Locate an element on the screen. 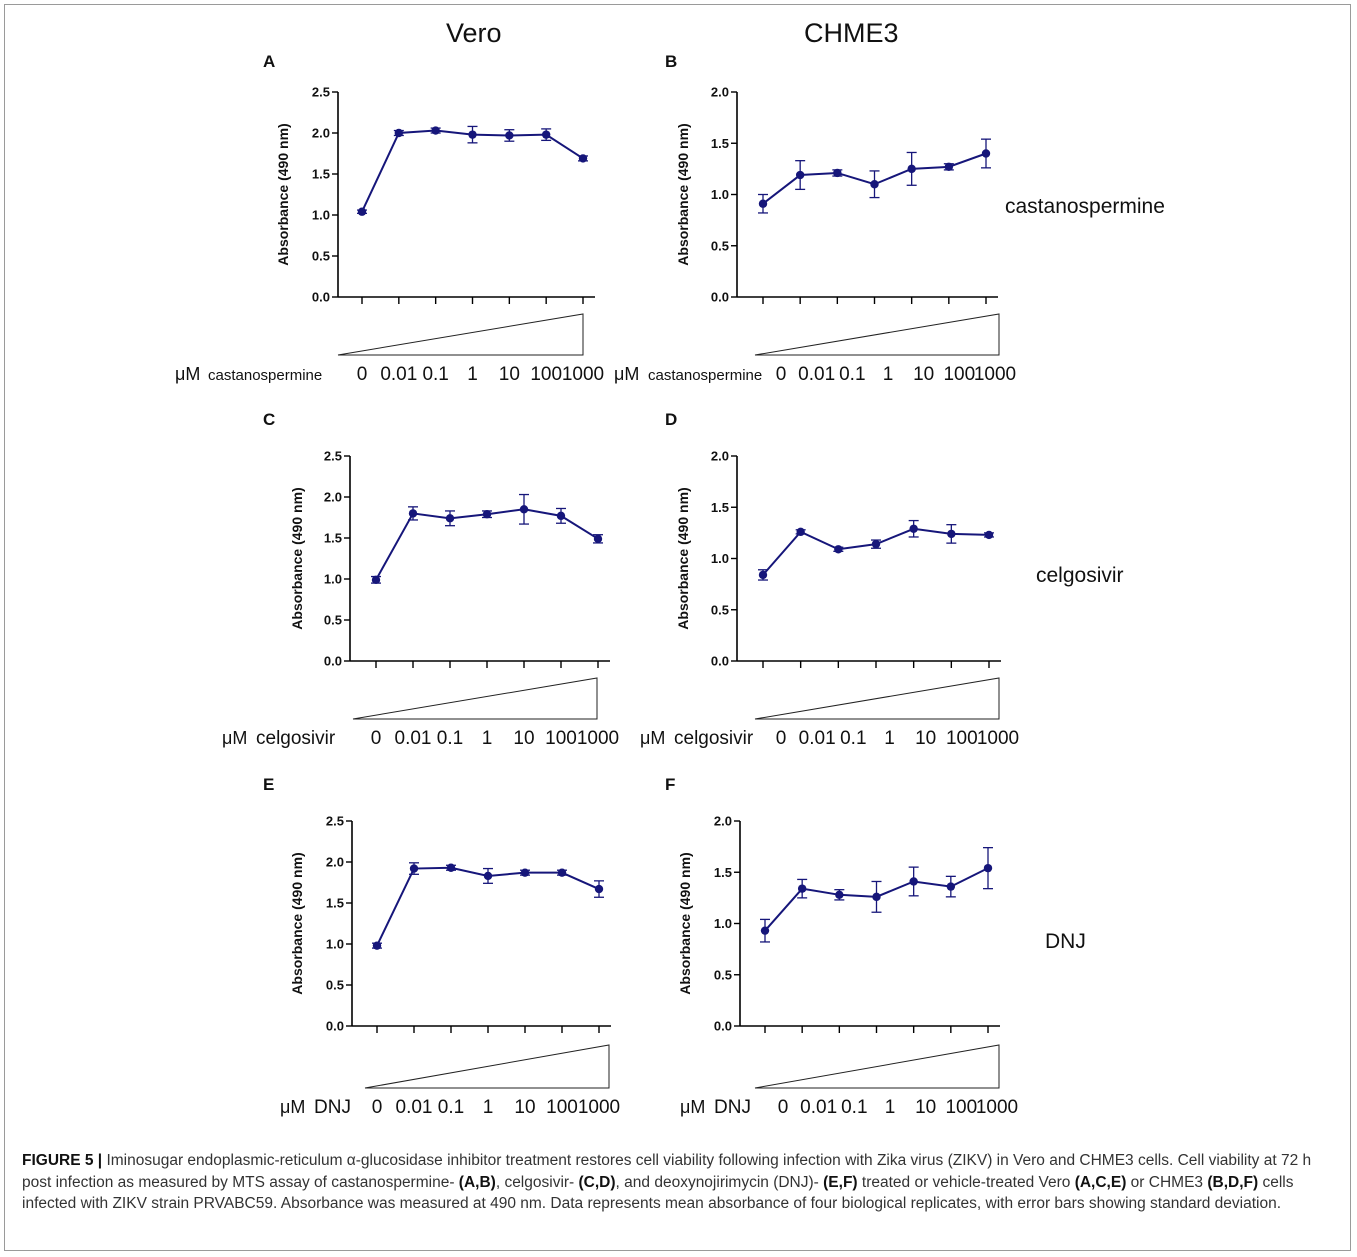 Image resolution: width=1357 pixels, height=1257 pixels. column-title-chme3: CHME3 is located at coordinates (851, 33).